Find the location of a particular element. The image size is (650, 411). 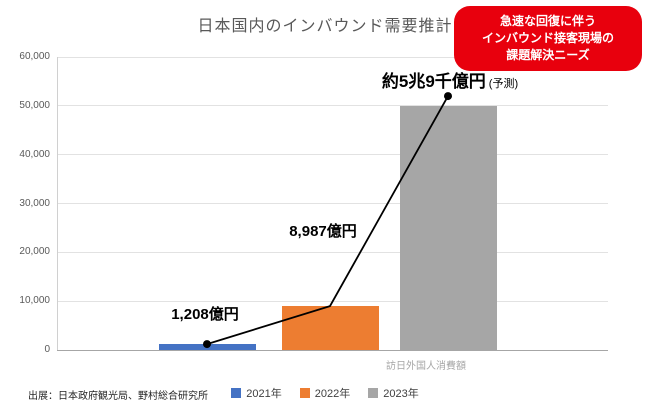

y-tick-label: 20,000 is located at coordinates (34, 252).